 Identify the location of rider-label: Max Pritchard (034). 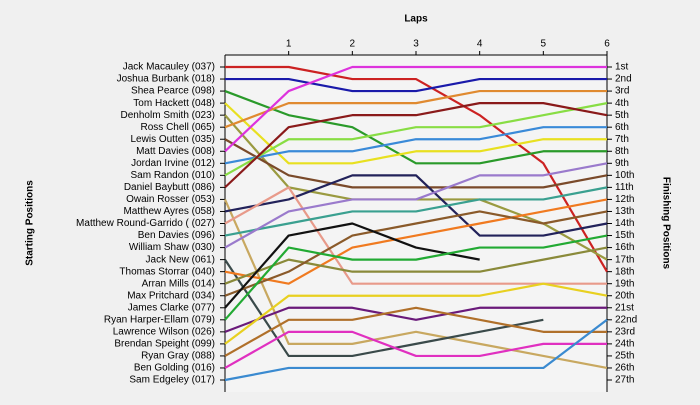
(171, 295).